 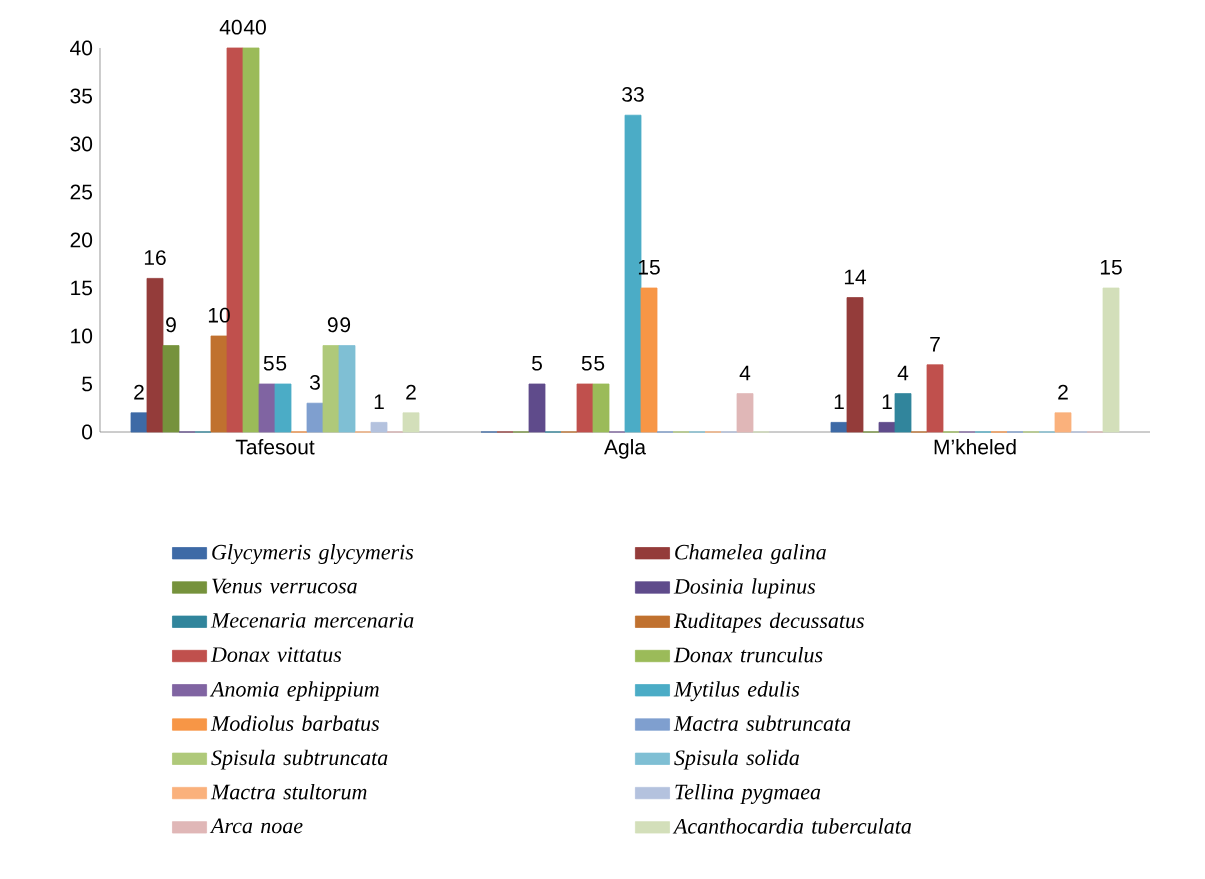 I want to click on legend-label: Modiolus barbatus, so click(x=295, y=723).